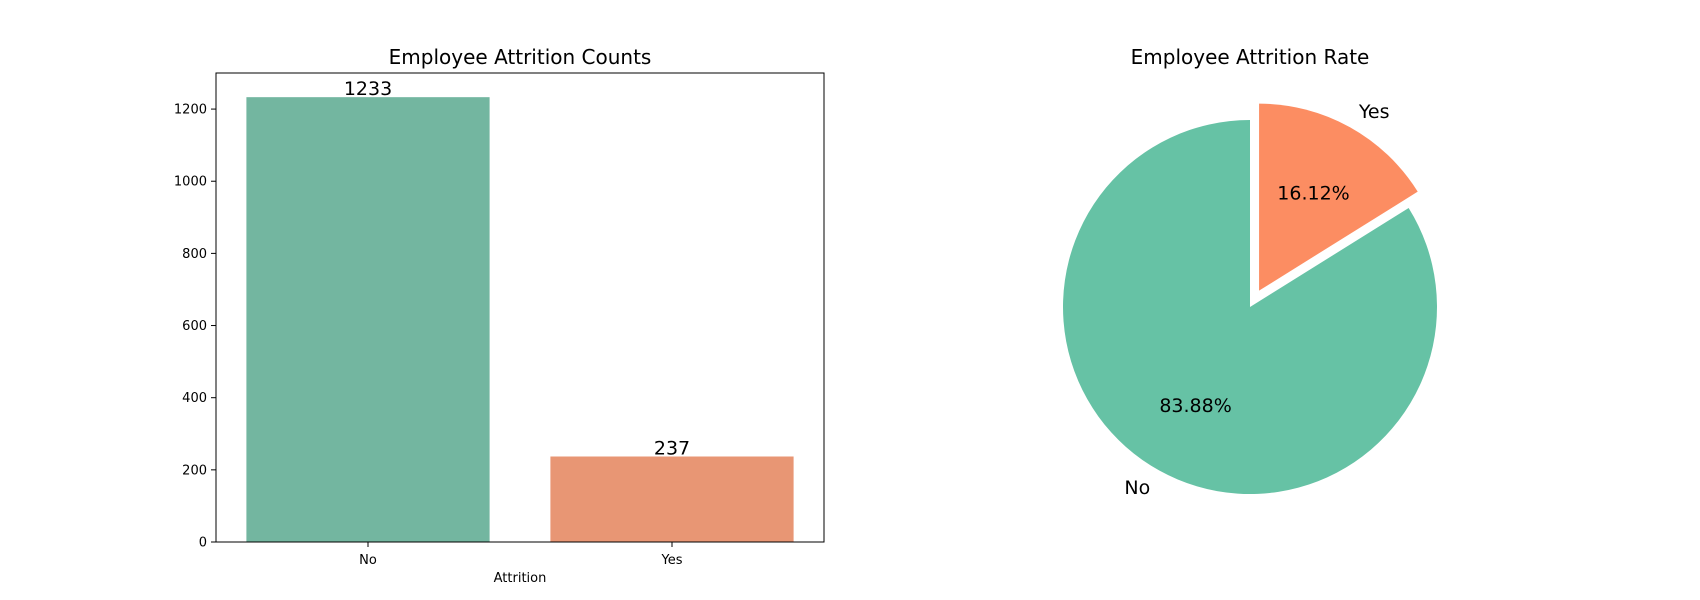 Image resolution: width=1700 pixels, height=600 pixels. Describe the element at coordinates (368, 89) in the screenshot. I see `bar-value-label-no: 1233` at that location.